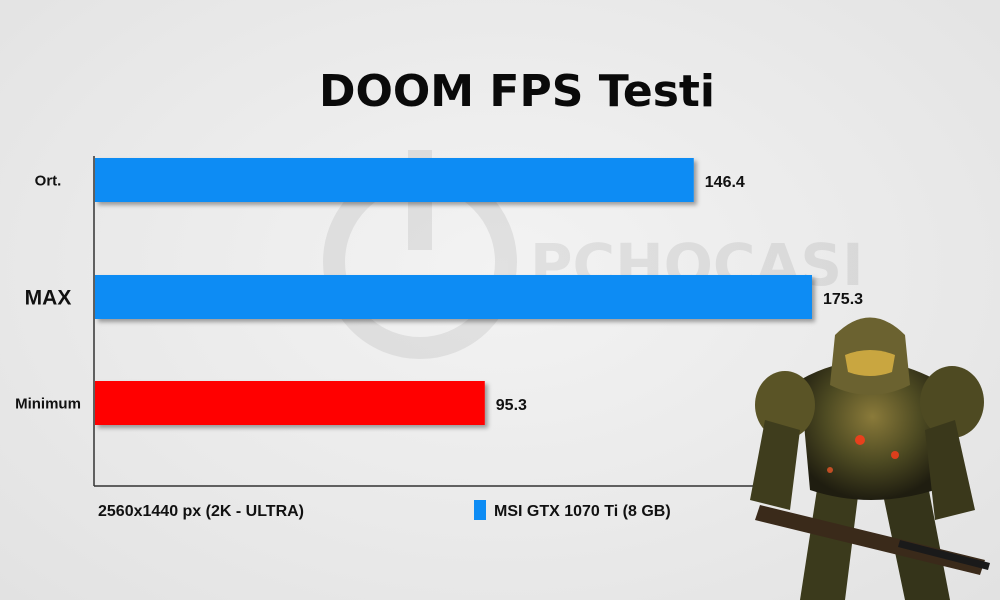 This screenshot has width=1000, height=600. Describe the element at coordinates (582, 511) in the screenshot. I see `legend-label: MSI GTX 1070 Ti (8 GB)` at that location.